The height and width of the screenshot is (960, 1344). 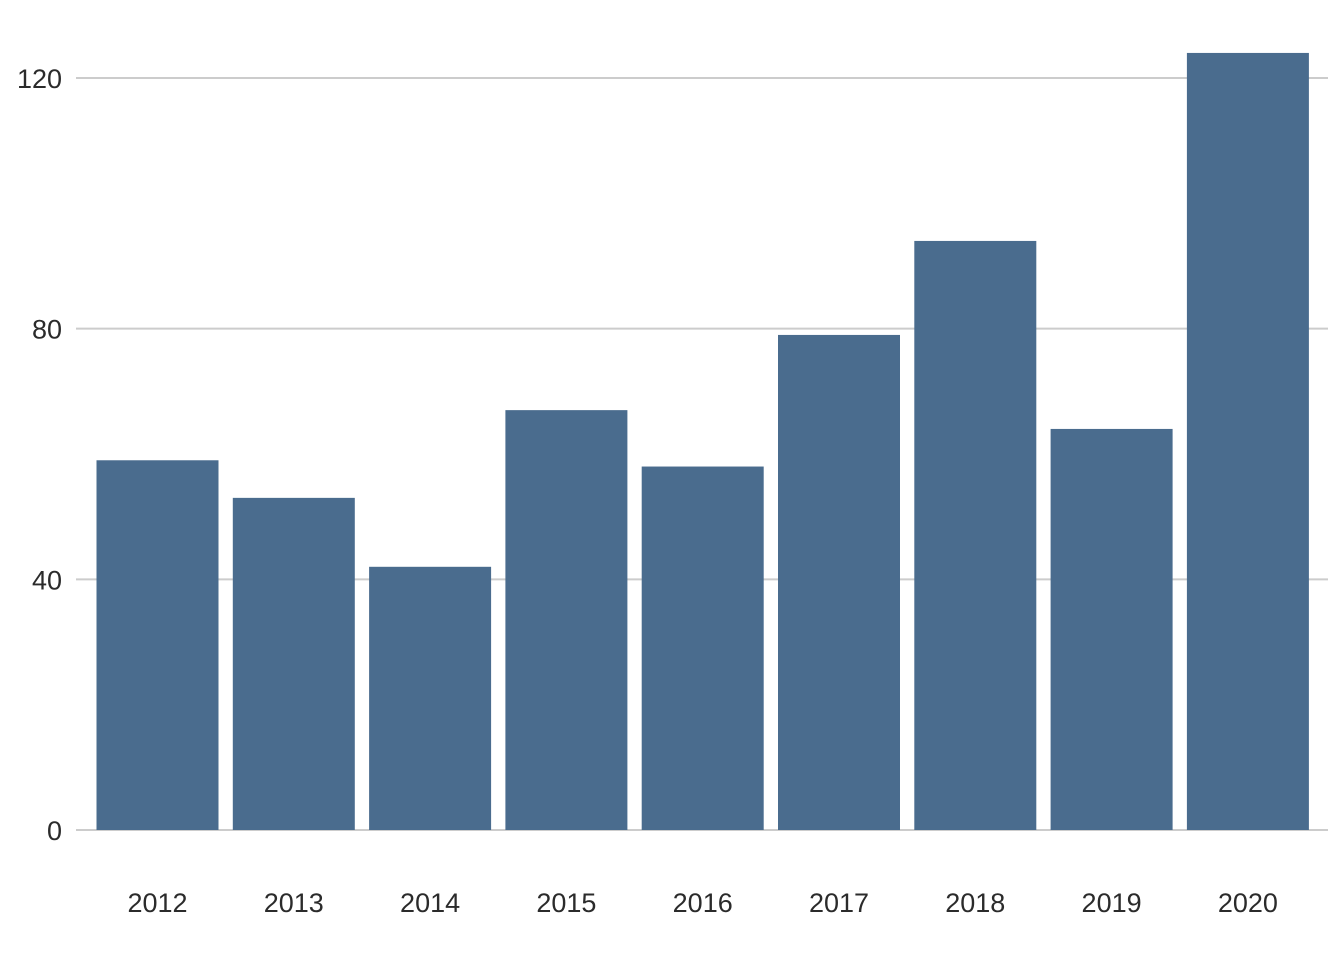 What do you see at coordinates (293, 663) in the screenshot?
I see `bar-2013` at bounding box center [293, 663].